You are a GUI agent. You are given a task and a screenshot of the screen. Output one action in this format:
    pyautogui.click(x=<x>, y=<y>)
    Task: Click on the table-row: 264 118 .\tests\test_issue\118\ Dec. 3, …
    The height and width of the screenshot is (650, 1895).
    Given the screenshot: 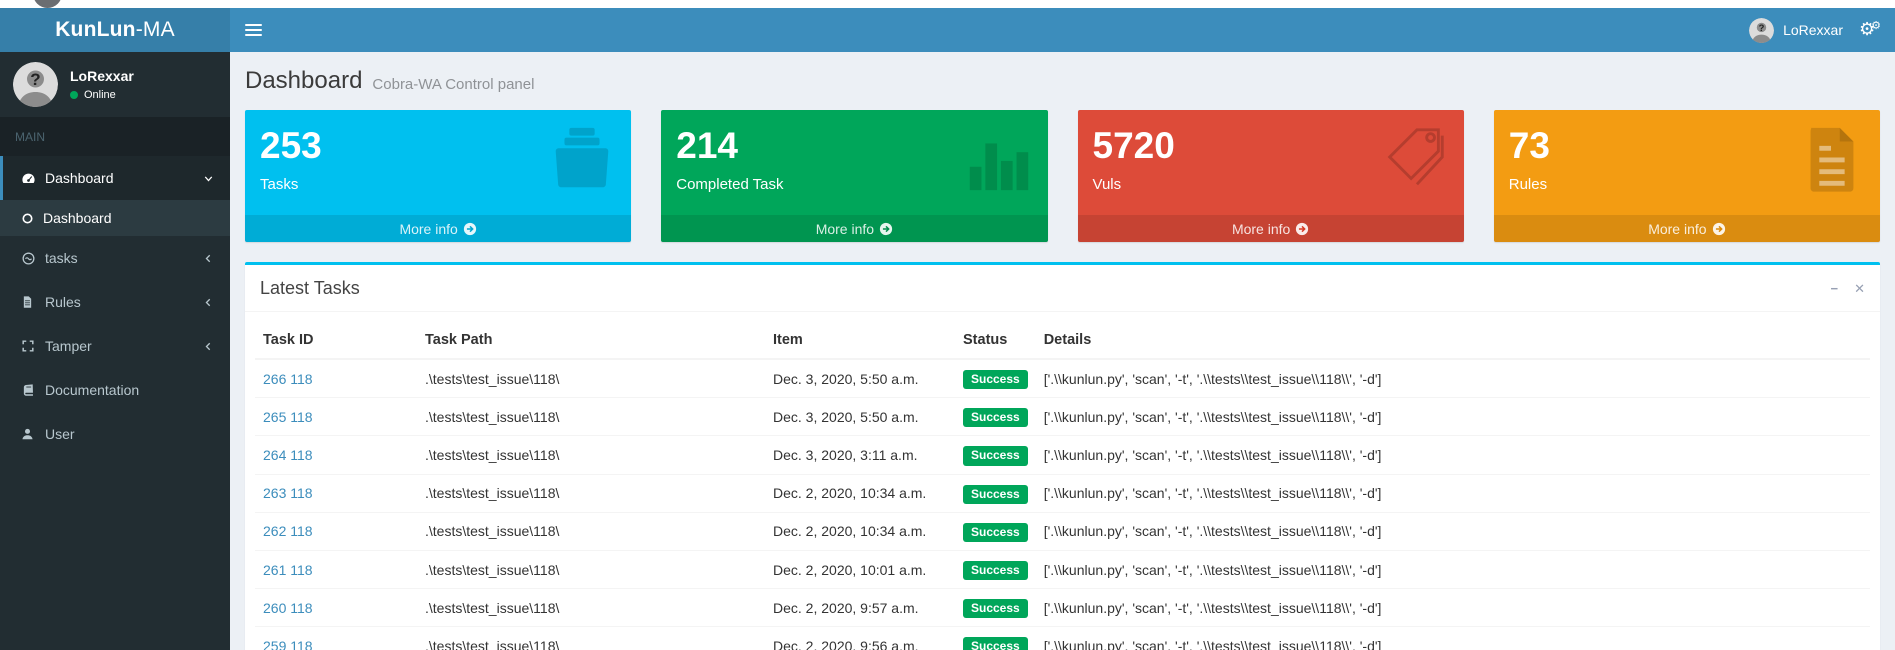 What is the action you would take?
    pyautogui.click(x=1062, y=455)
    